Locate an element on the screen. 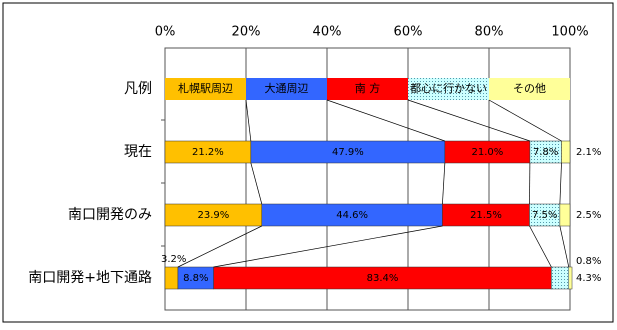 Image resolution: width=617 pixels, height=330 pixels. value-label: 8.8% is located at coordinates (195, 278).